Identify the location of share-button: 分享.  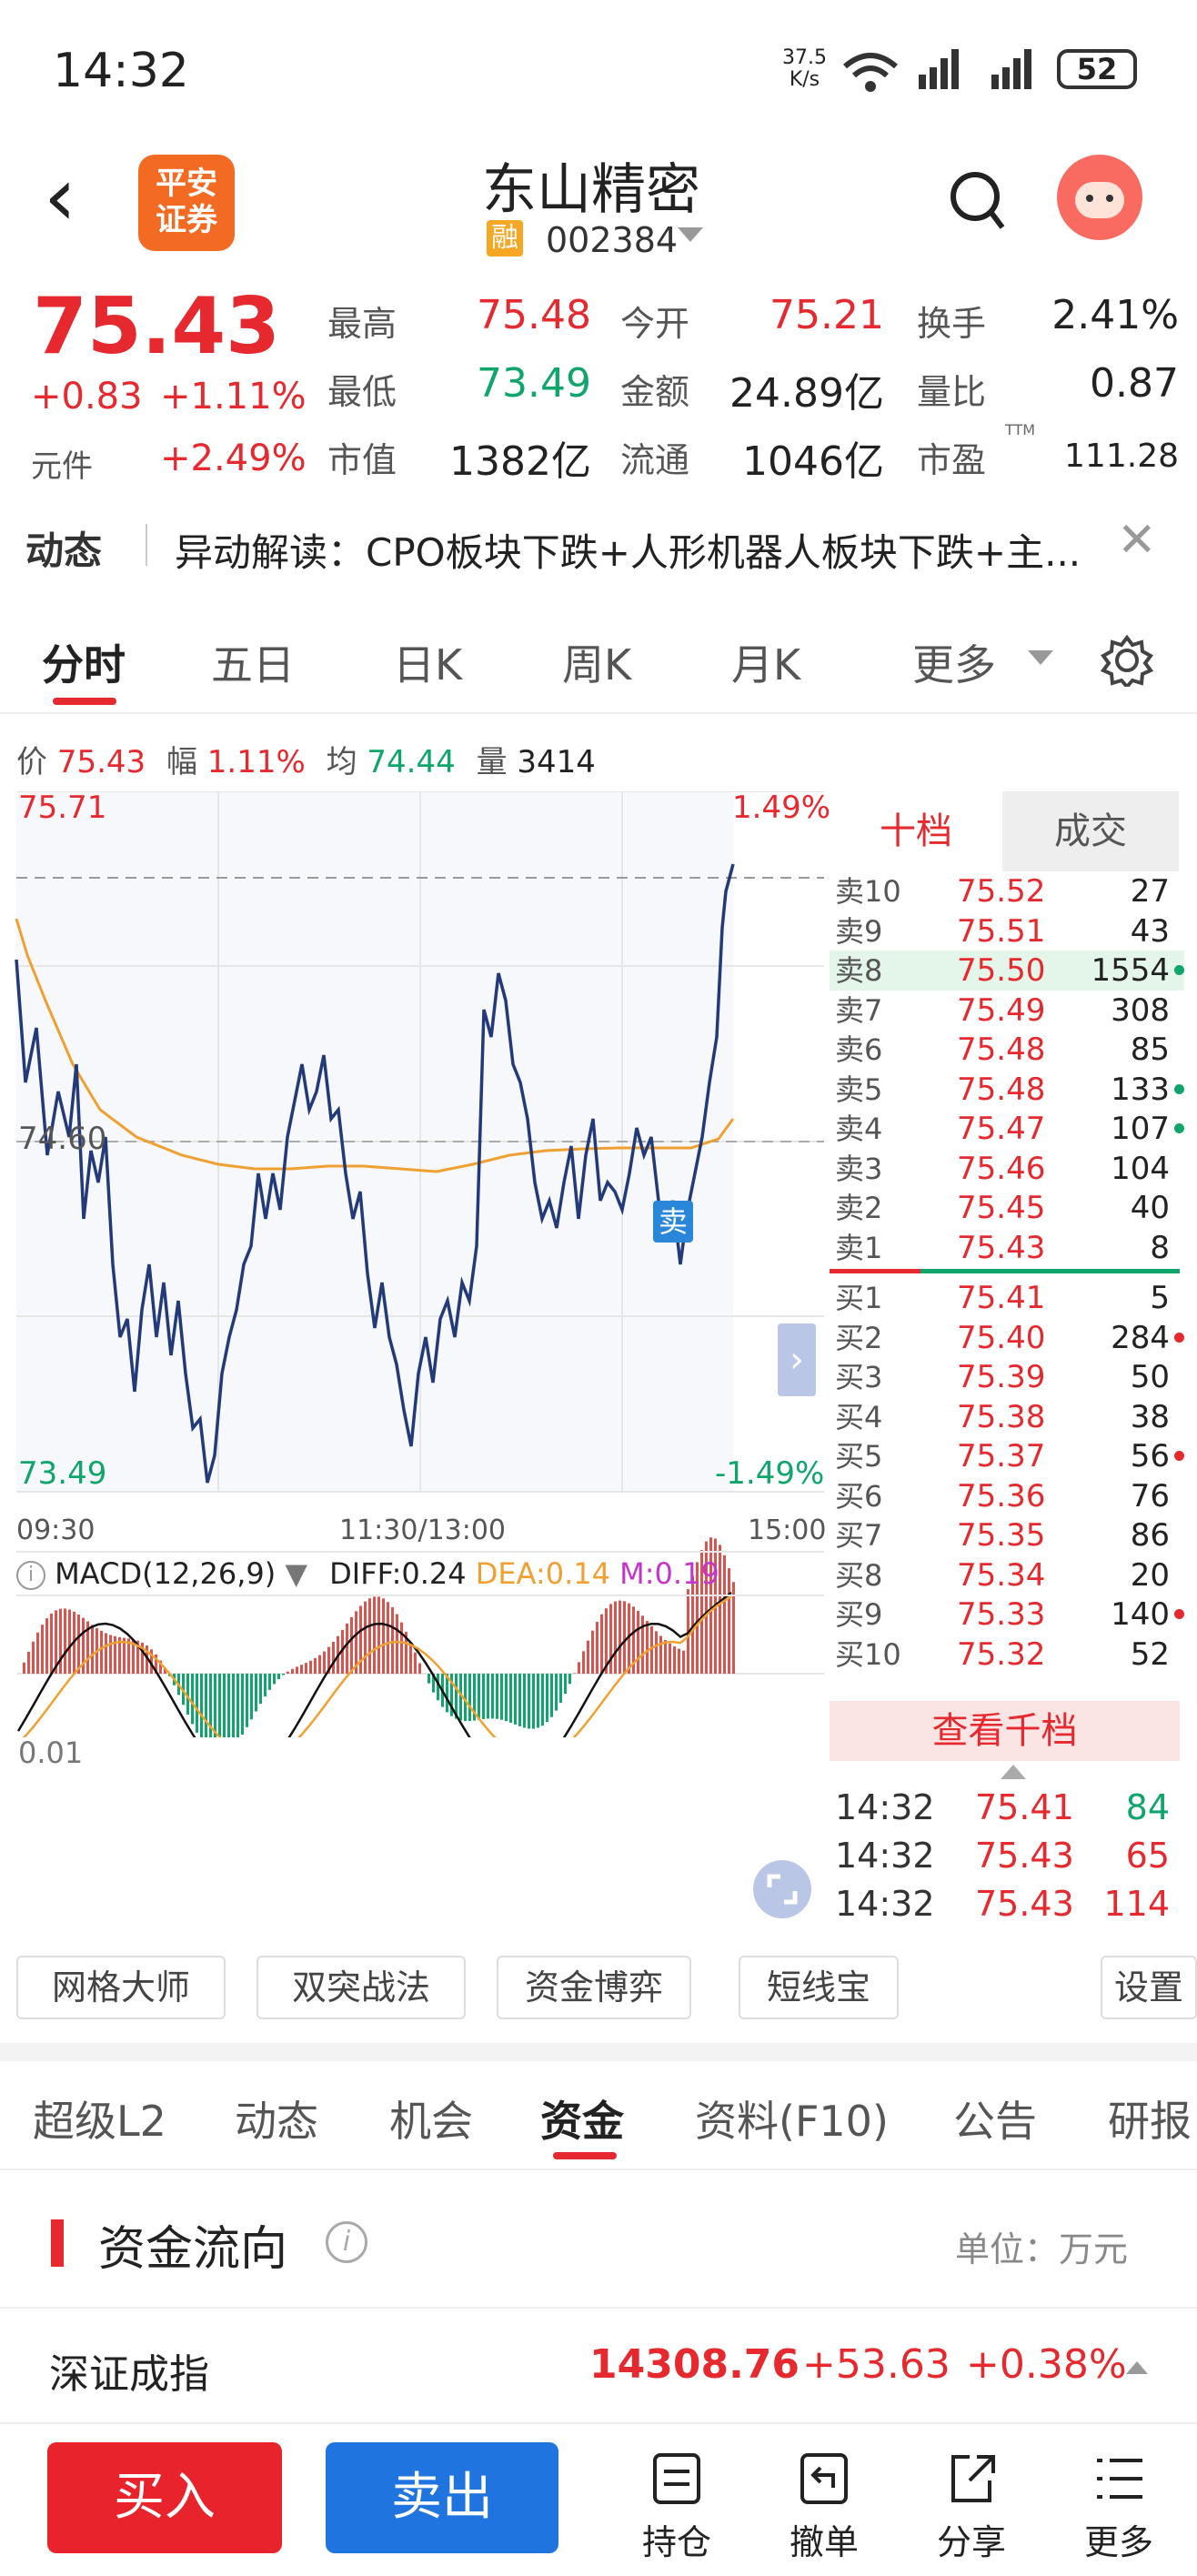
(971, 2507).